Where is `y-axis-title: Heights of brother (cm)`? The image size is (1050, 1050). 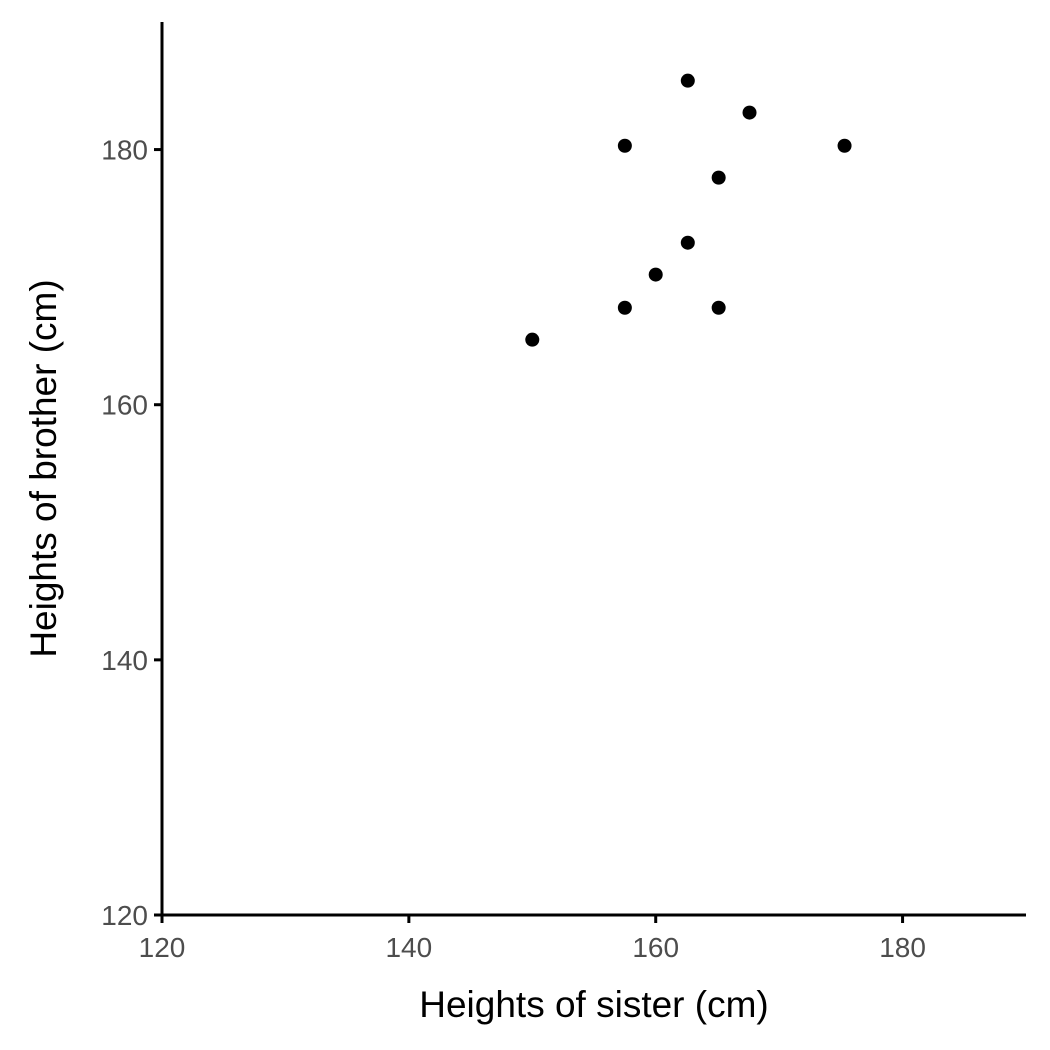
y-axis-title: Heights of brother (cm) is located at coordinates (43, 468).